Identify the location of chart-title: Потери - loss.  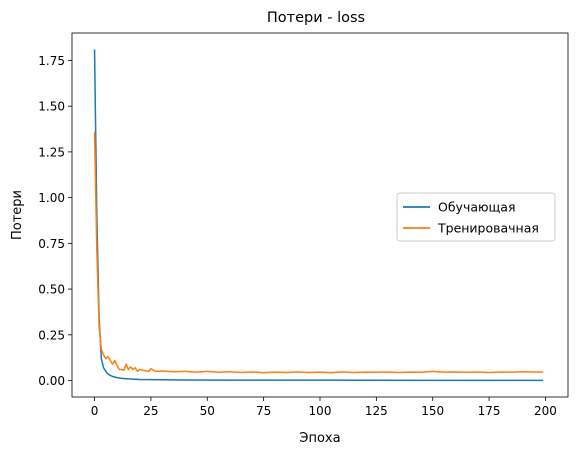
(316, 18).